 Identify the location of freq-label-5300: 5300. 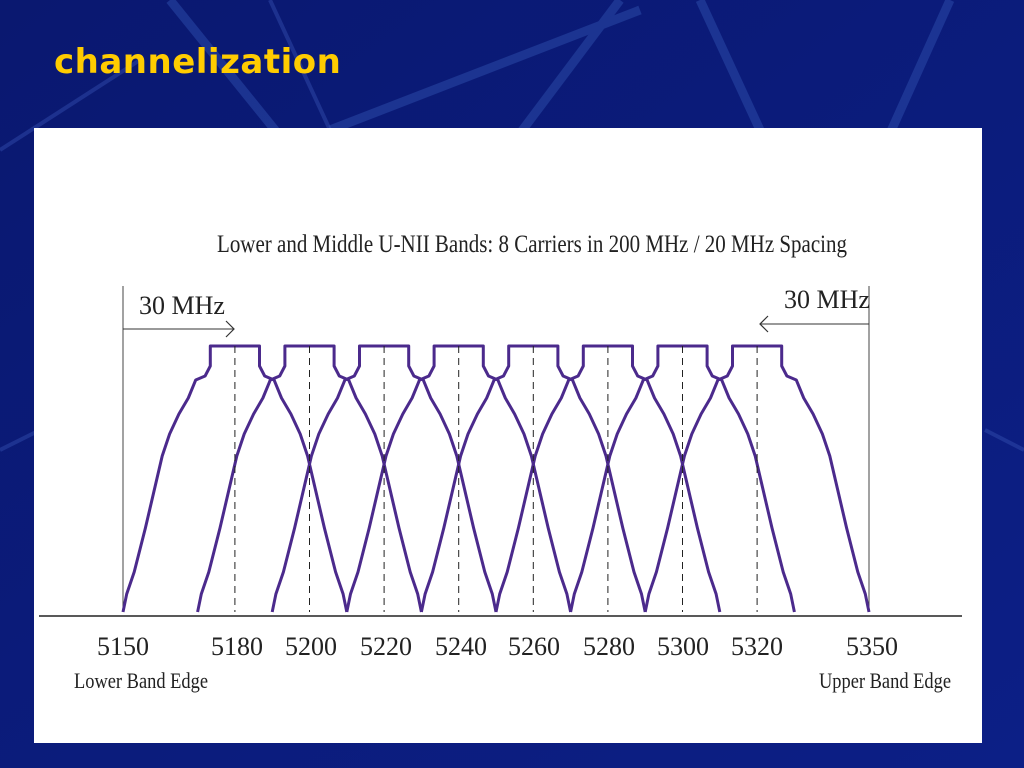
(683, 646).